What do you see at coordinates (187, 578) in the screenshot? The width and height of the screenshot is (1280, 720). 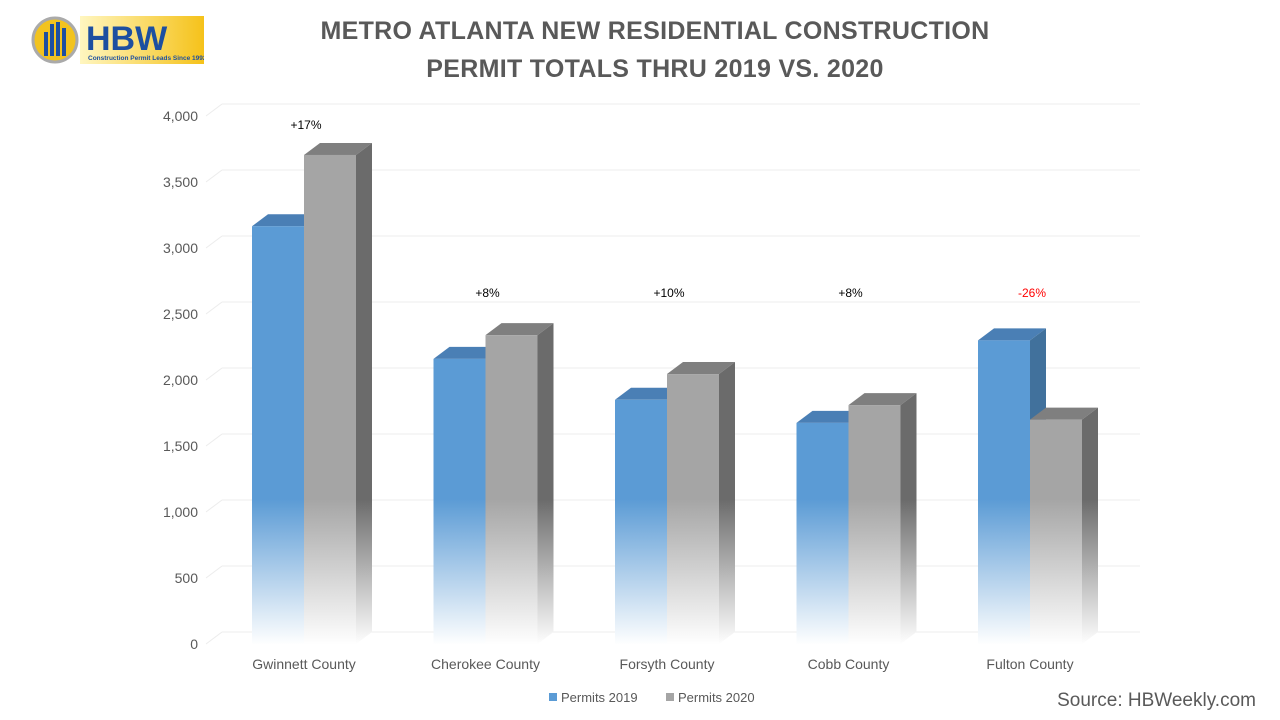 I see `y-tick-label: 500` at bounding box center [187, 578].